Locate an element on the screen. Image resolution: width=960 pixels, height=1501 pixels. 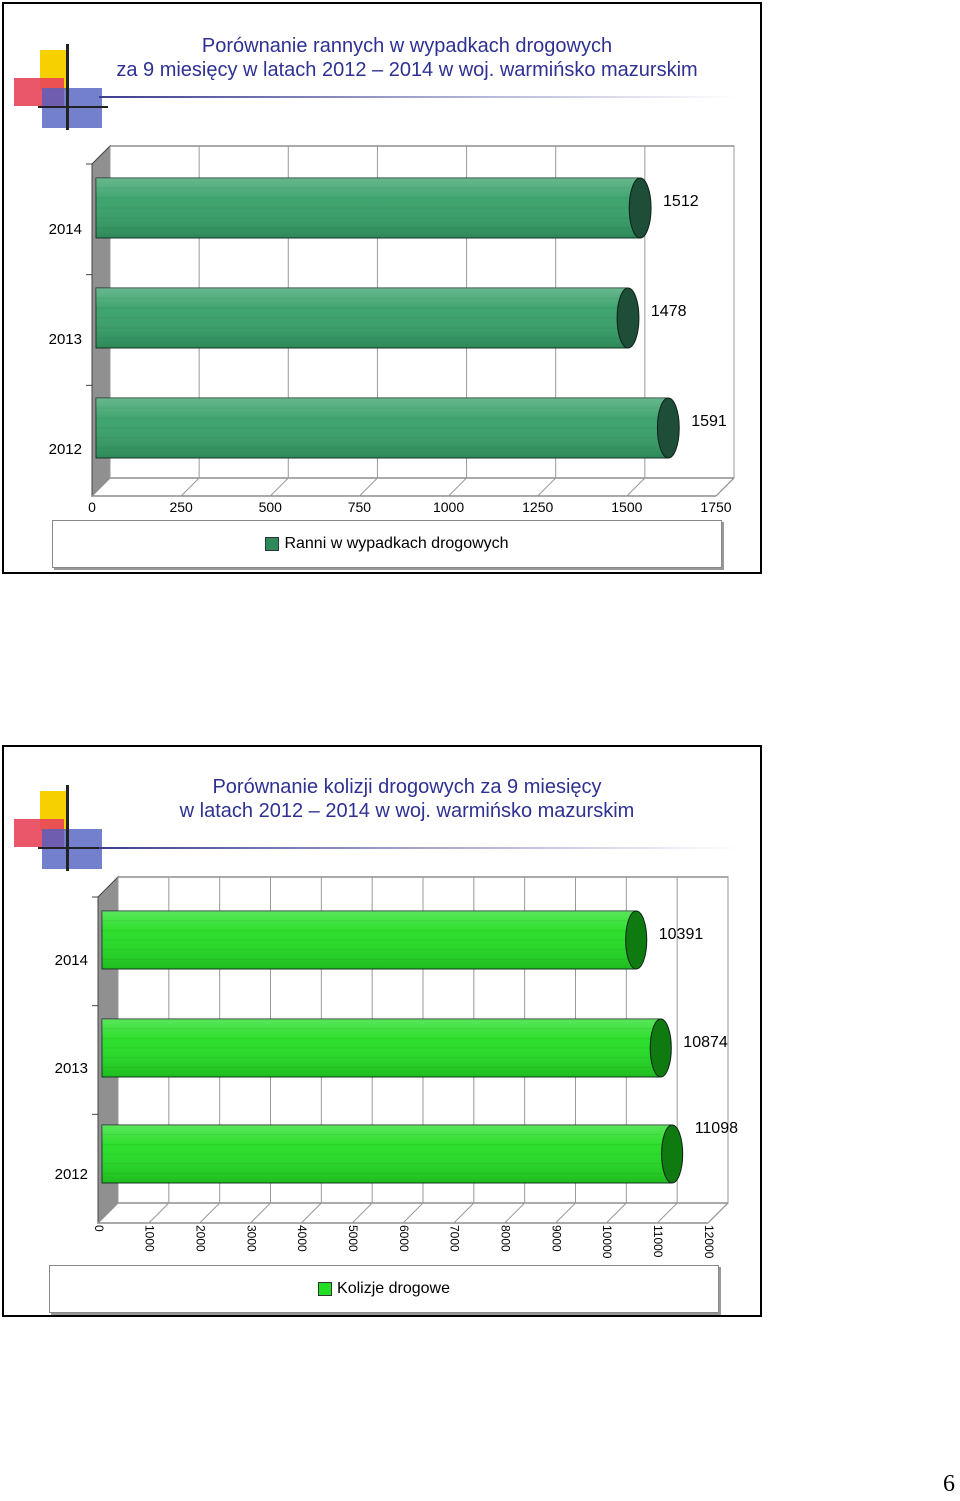
x-tick-label: 7000 is located at coordinates (455, 1238).